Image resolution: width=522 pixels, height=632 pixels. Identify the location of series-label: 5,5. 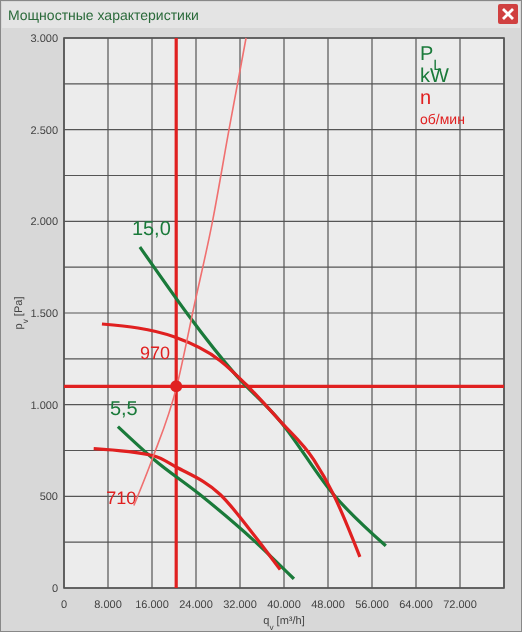
(124, 409).